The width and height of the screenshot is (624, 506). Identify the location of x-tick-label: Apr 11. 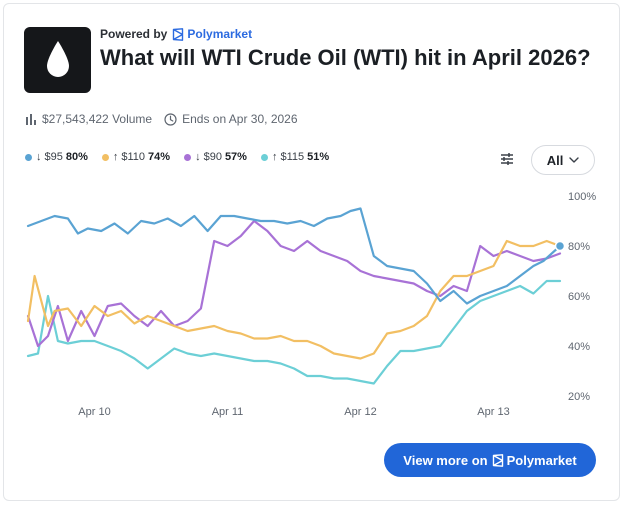
(228, 412).